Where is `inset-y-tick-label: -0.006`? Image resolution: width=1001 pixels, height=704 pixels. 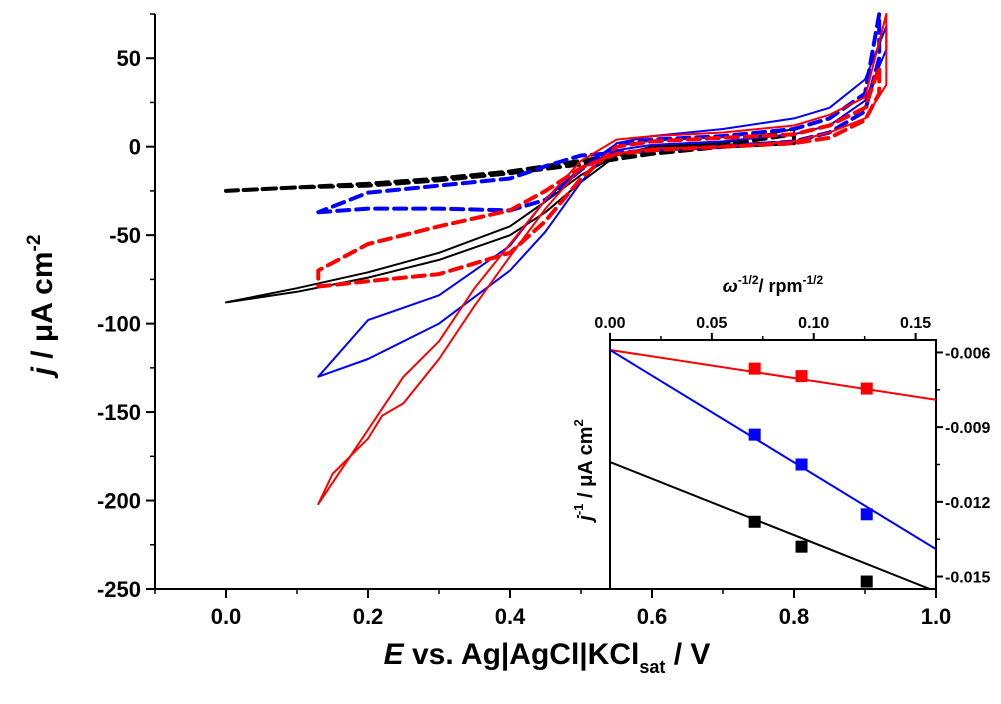
inset-y-tick-label: -0.006 is located at coordinates (967, 353).